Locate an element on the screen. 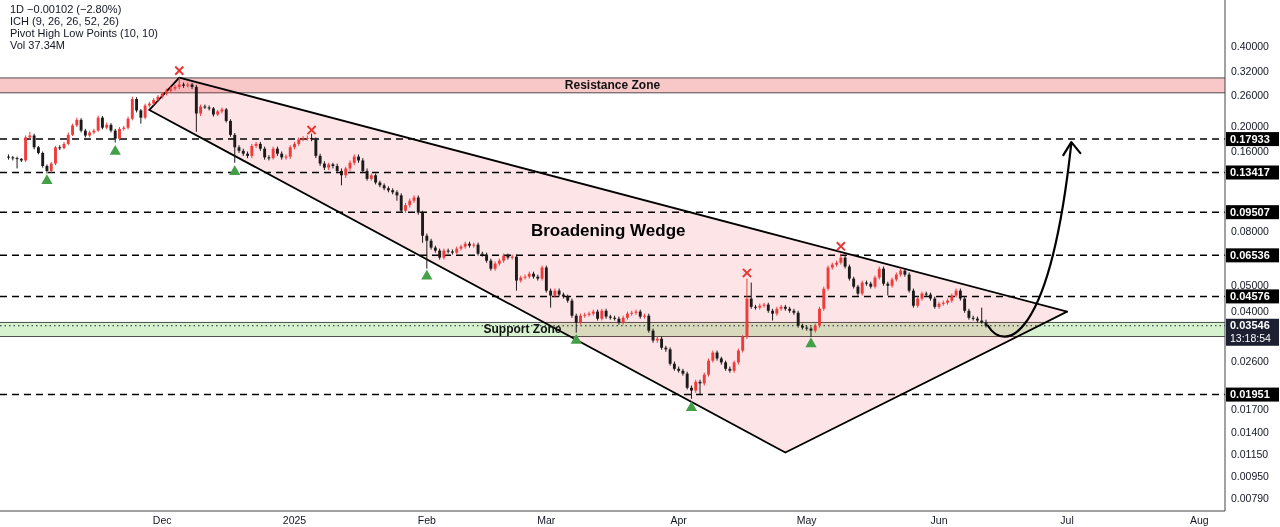 Image resolution: width=1280 pixels, height=527 pixels. x-tick-label: Feb is located at coordinates (427, 519).